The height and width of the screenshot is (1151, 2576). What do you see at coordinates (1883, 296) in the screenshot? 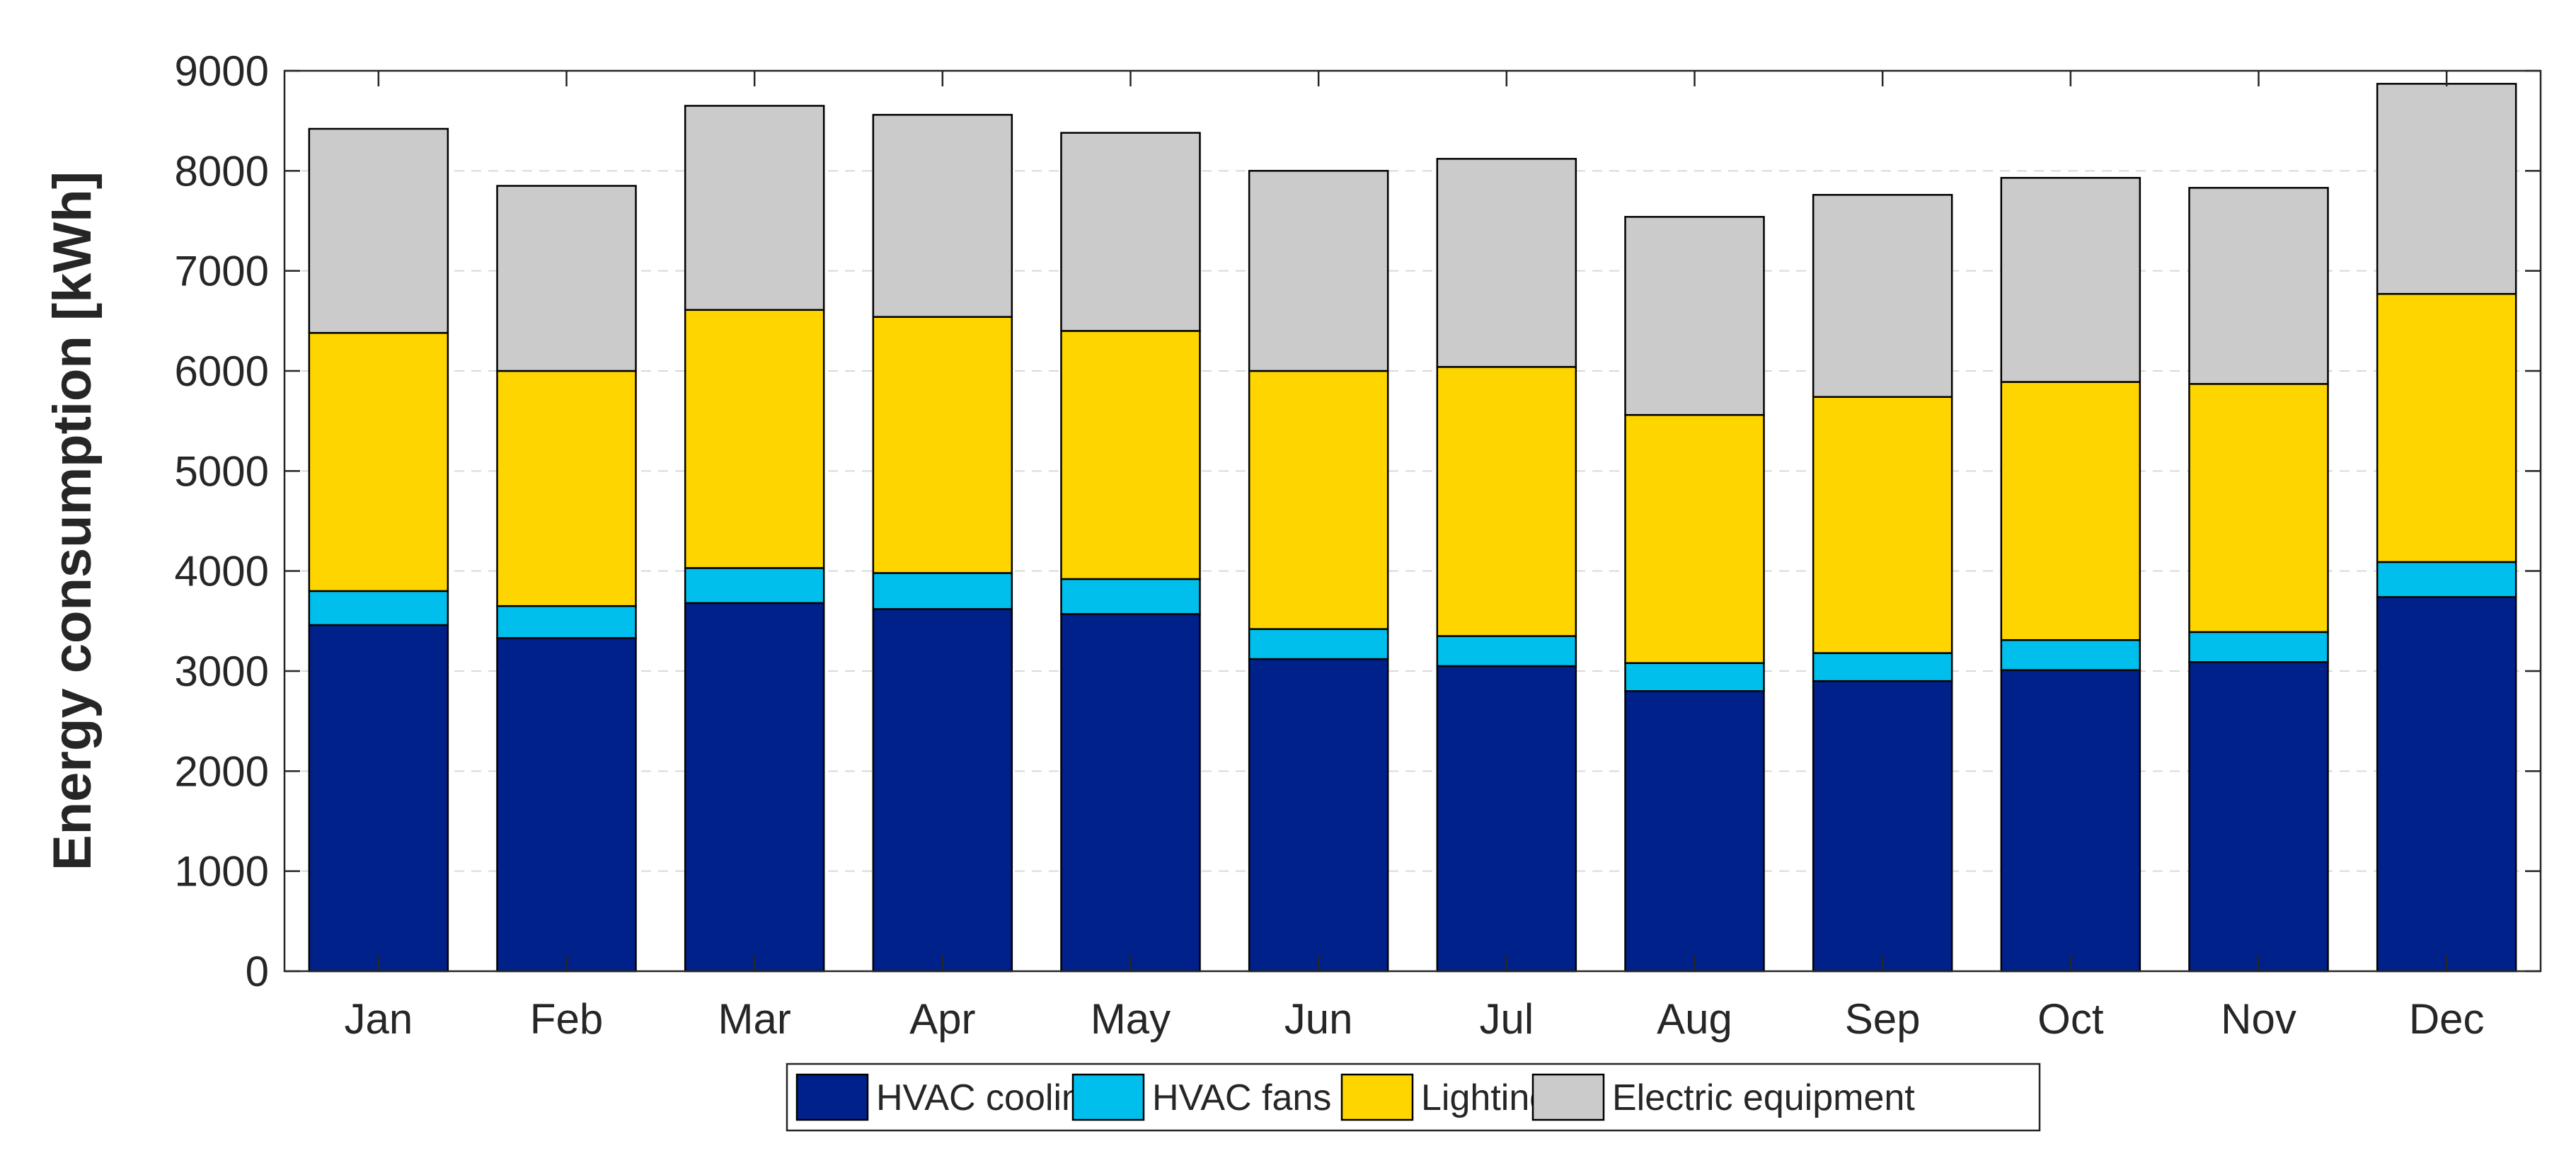
I see `bar-electric-equipment-sep` at bounding box center [1883, 296].